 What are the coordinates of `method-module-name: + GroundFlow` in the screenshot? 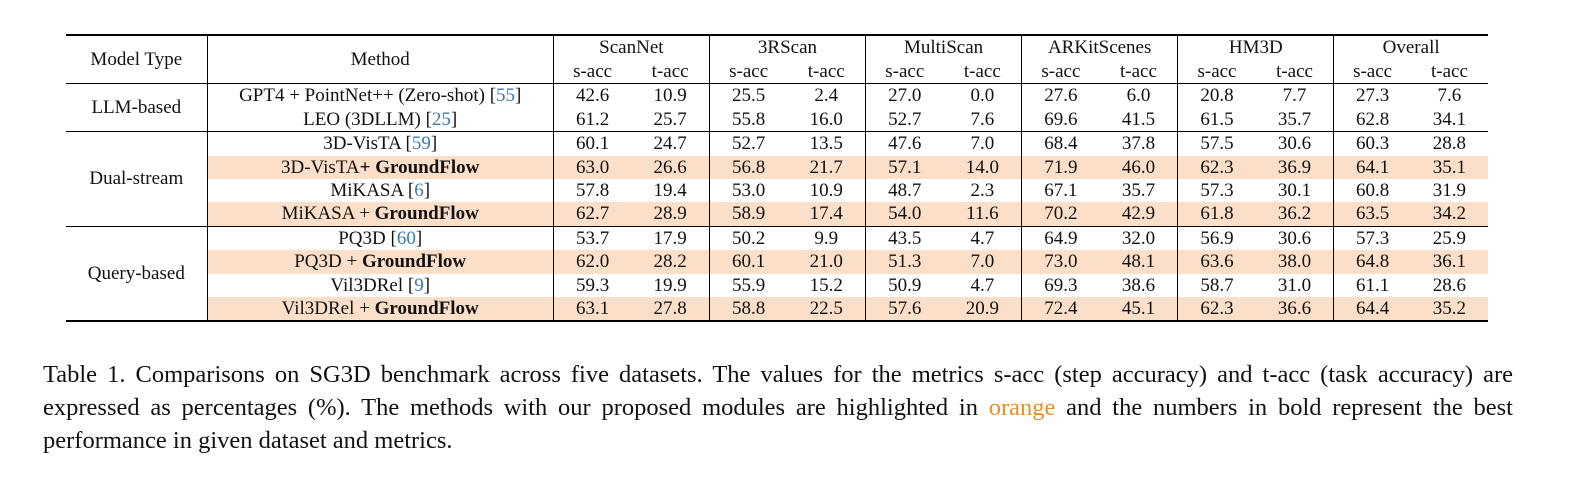 It's located at (419, 167).